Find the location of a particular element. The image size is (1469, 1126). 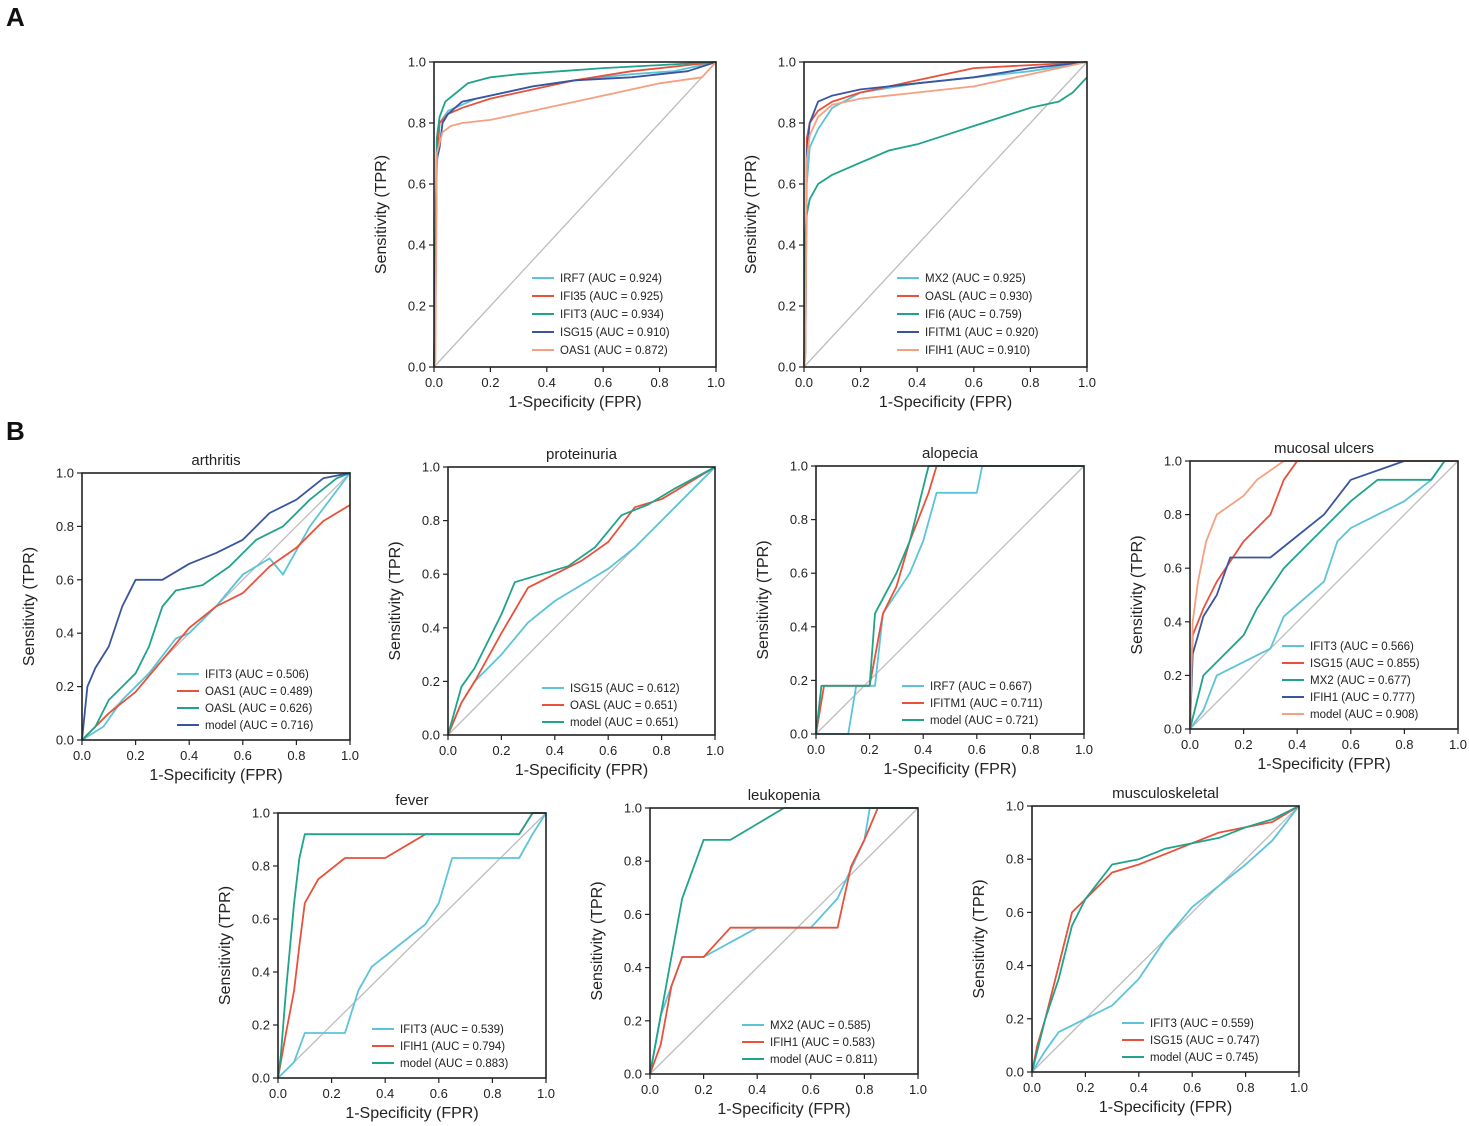

legend-label: IFI35 (AUC = 0.925) is located at coordinates (611, 297).